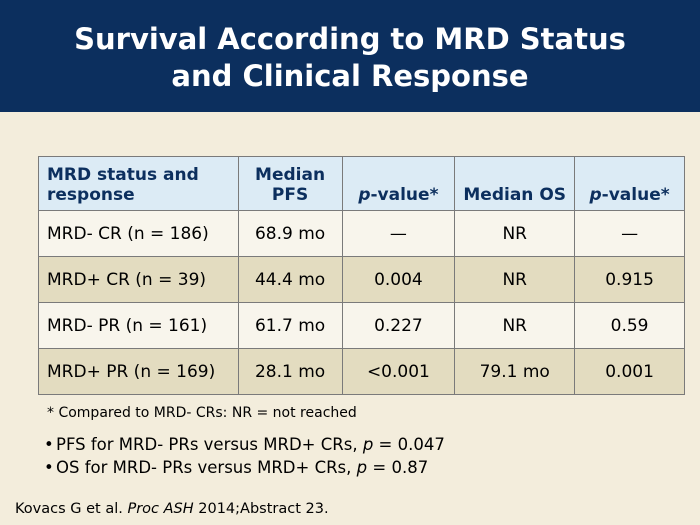 This screenshot has height=525, width=700. What do you see at coordinates (398, 325) in the screenshot?
I see `cell-pfs-pvalue: 0.227` at bounding box center [398, 325].